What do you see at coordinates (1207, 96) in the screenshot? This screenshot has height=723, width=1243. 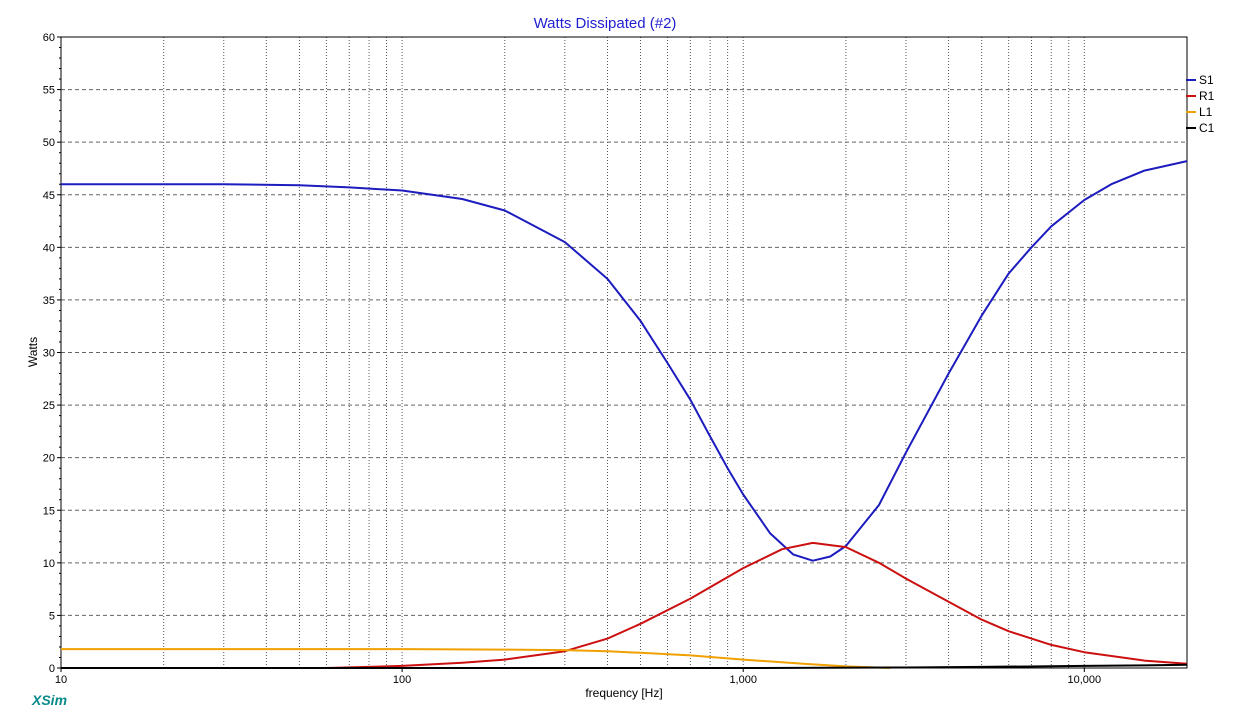 I see `legend-label-r1: R1` at bounding box center [1207, 96].